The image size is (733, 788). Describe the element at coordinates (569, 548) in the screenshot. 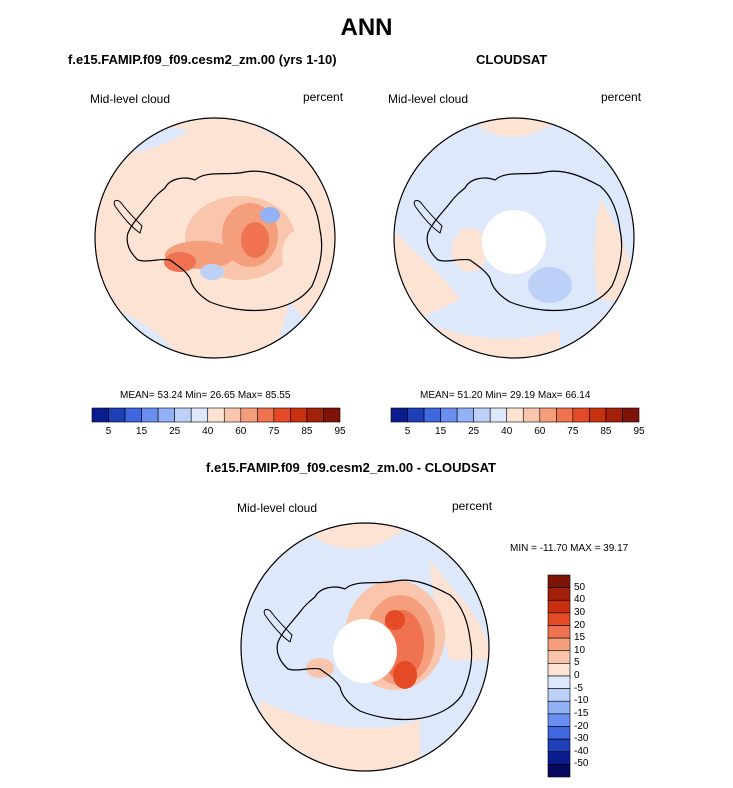

I see `panel3-stats: MIN = -11.70 MAX = 39.17` at that location.